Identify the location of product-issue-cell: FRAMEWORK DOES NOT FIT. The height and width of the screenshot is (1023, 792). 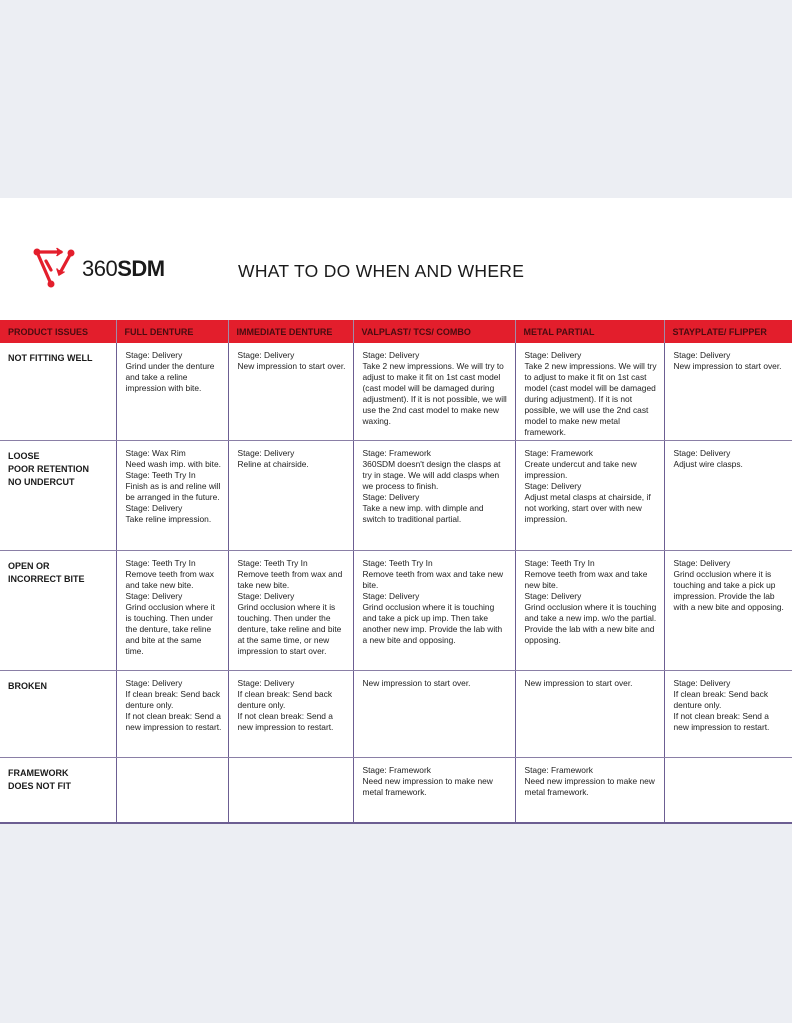
(58, 790).